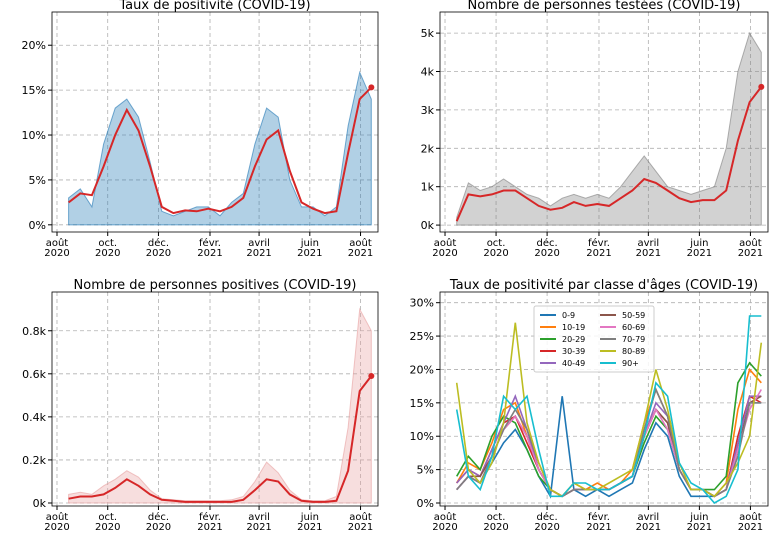 The width and height of the screenshot is (773, 548). I want to click on legend-label: 10-19, so click(573, 327).